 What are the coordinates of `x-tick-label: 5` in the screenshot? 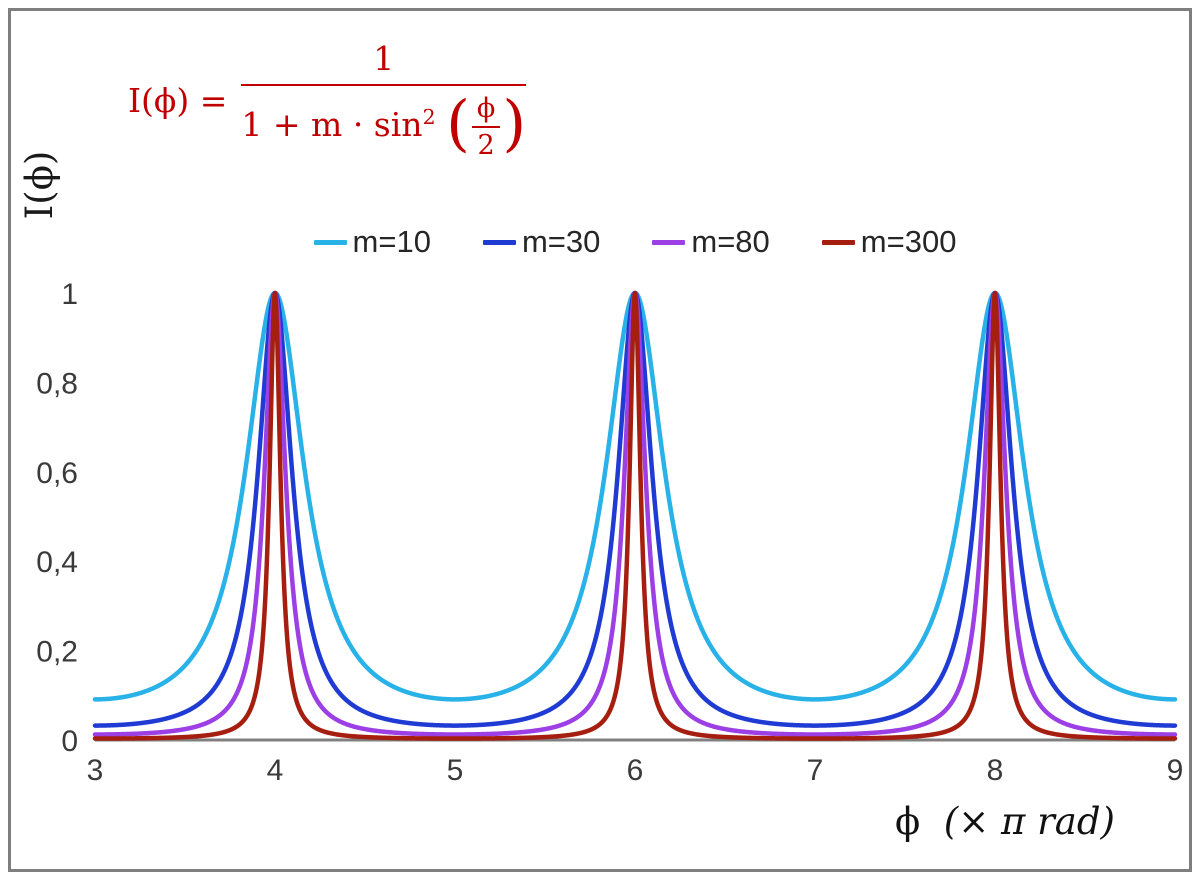 It's located at (455, 770).